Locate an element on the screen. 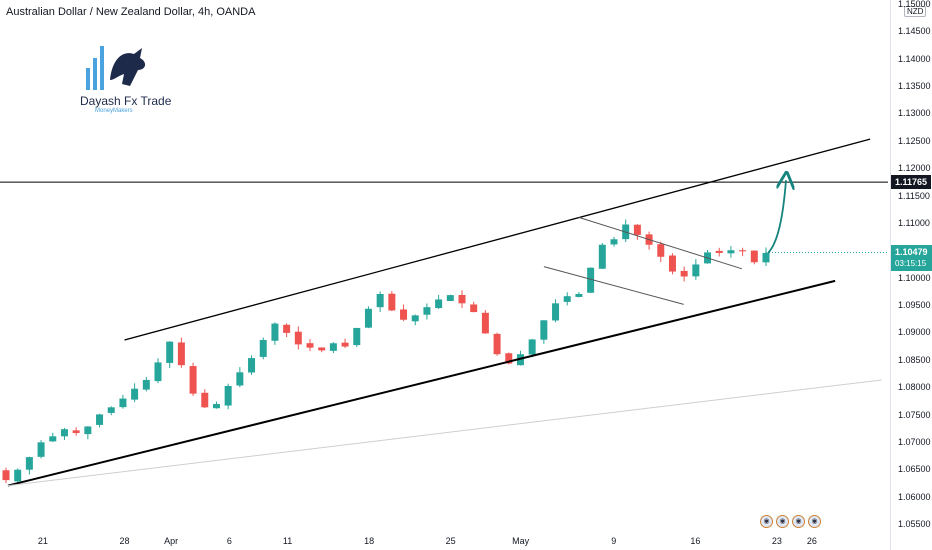 The height and width of the screenshot is (550, 932). x-tick-label: 16 is located at coordinates (695, 541).